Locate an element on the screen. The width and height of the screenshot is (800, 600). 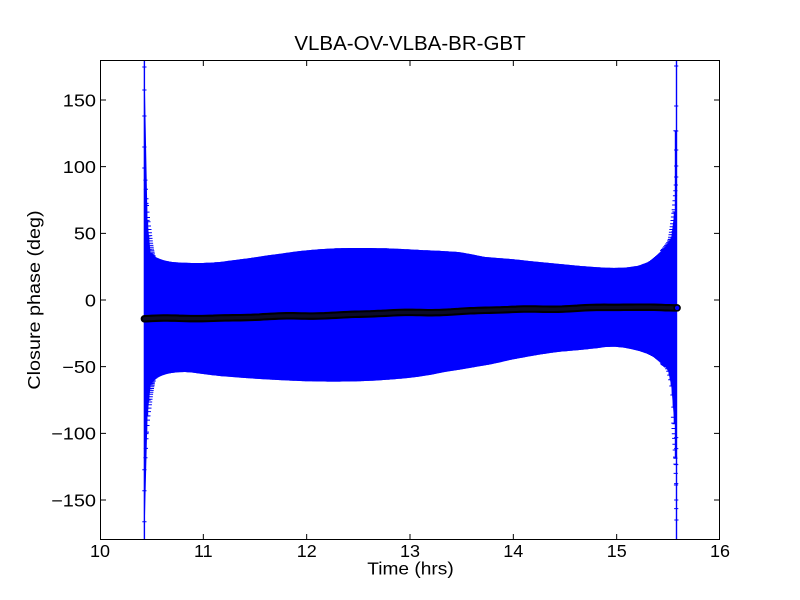
svg-text: 14 is located at coordinates (513, 551).